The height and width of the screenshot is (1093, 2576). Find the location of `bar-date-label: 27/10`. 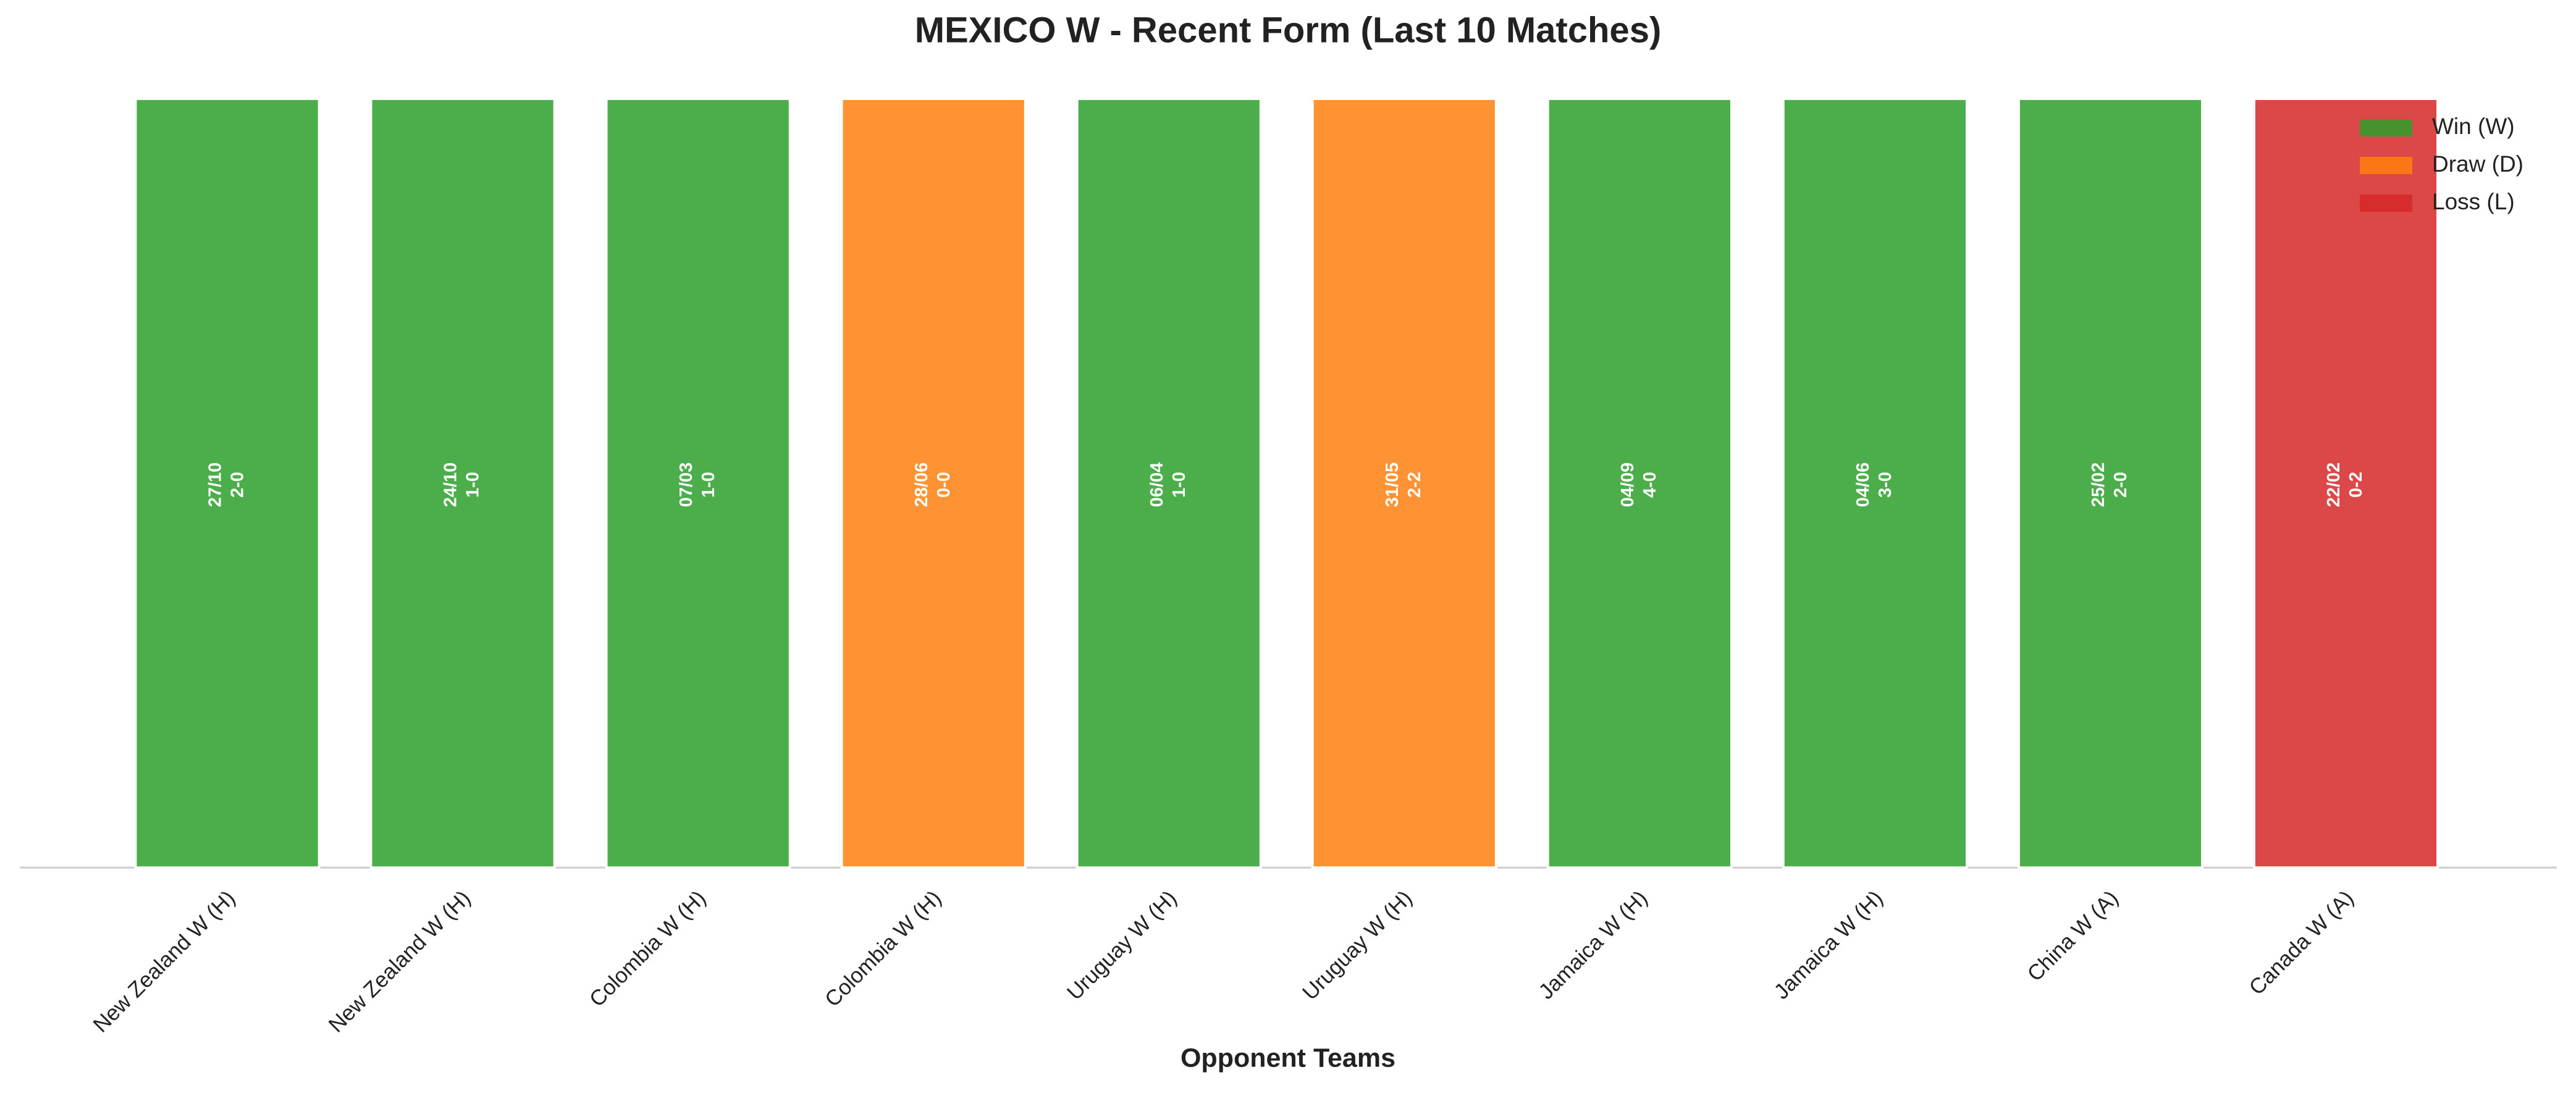

bar-date-label: 27/10 is located at coordinates (215, 485).